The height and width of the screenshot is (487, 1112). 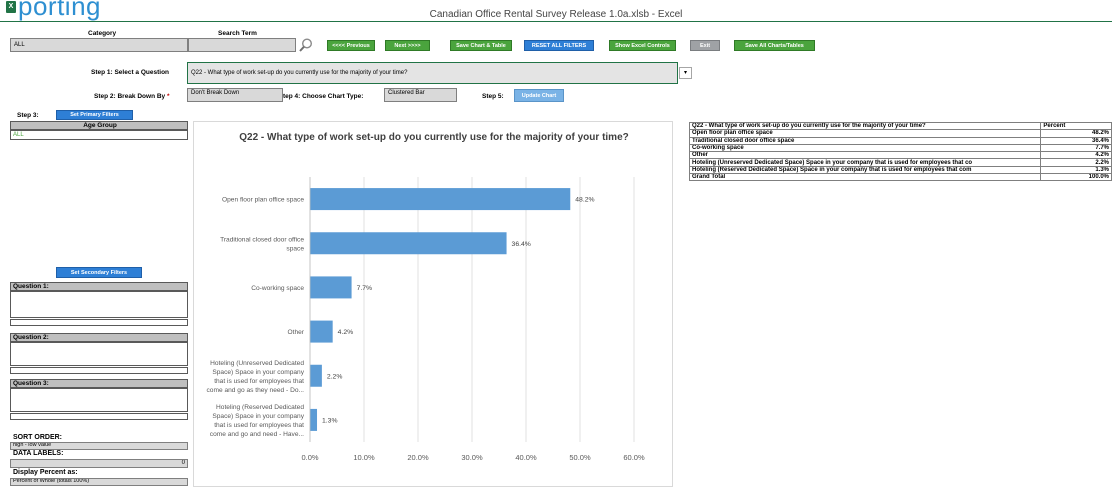 I want to click on step4-label: tep 4: Choose Chart Type:, so click(x=323, y=96).